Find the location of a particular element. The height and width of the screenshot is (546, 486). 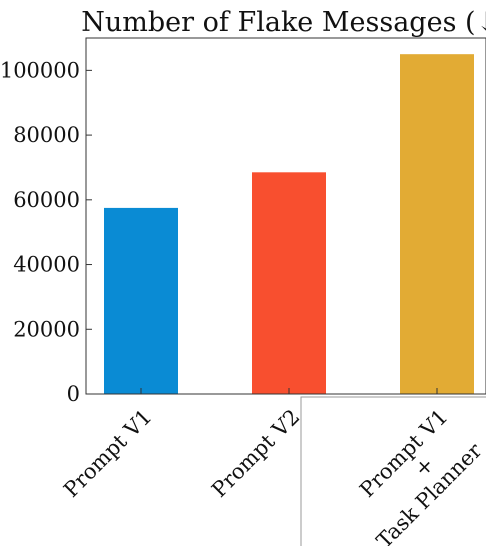

y-tick-label: 60000 is located at coordinates (46, 200).